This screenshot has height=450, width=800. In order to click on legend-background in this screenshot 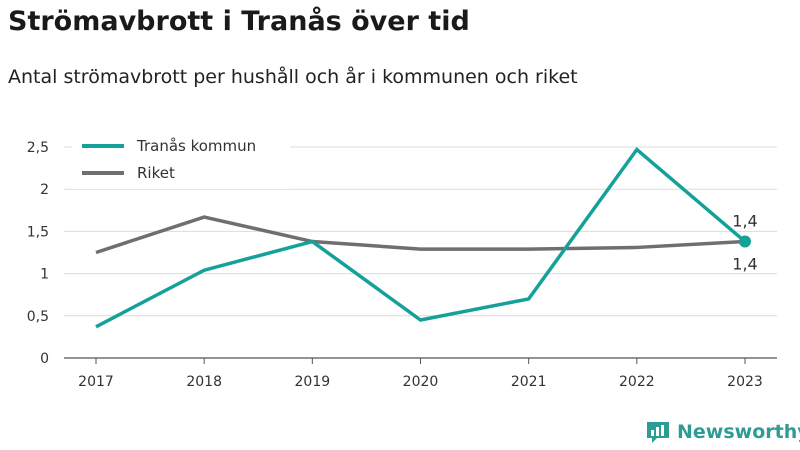, I will do `click(181, 161)`.